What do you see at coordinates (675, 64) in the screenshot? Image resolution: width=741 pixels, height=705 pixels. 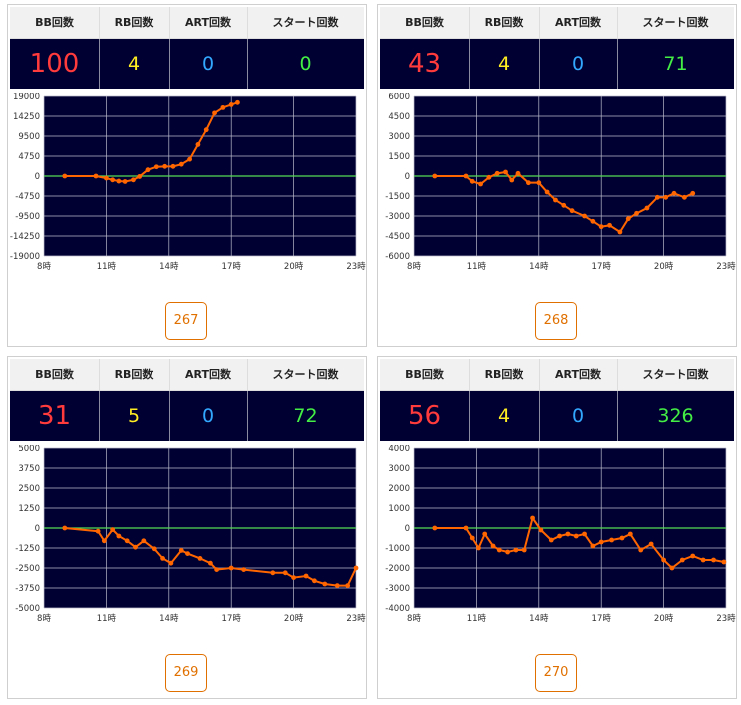 I see `value-start: 71` at bounding box center [675, 64].